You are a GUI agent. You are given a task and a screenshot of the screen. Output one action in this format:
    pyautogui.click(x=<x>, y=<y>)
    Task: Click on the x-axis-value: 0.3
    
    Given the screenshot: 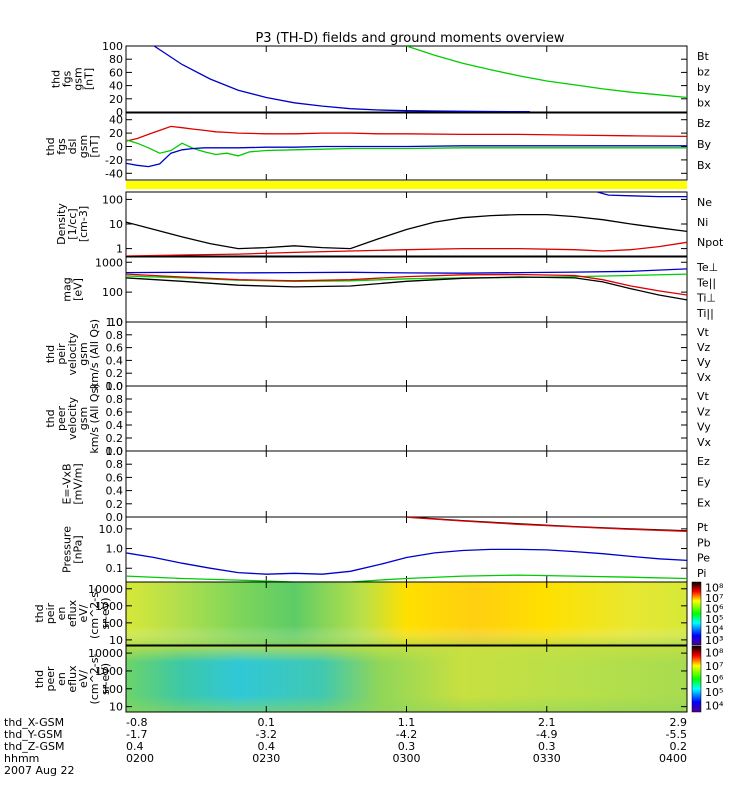 What is the action you would take?
    pyautogui.click(x=407, y=746)
    